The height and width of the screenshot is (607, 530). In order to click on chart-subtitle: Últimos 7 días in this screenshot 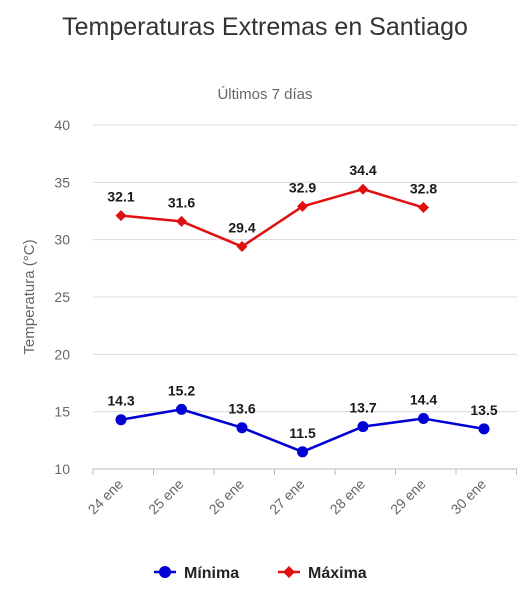, I will do `click(265, 94)`.